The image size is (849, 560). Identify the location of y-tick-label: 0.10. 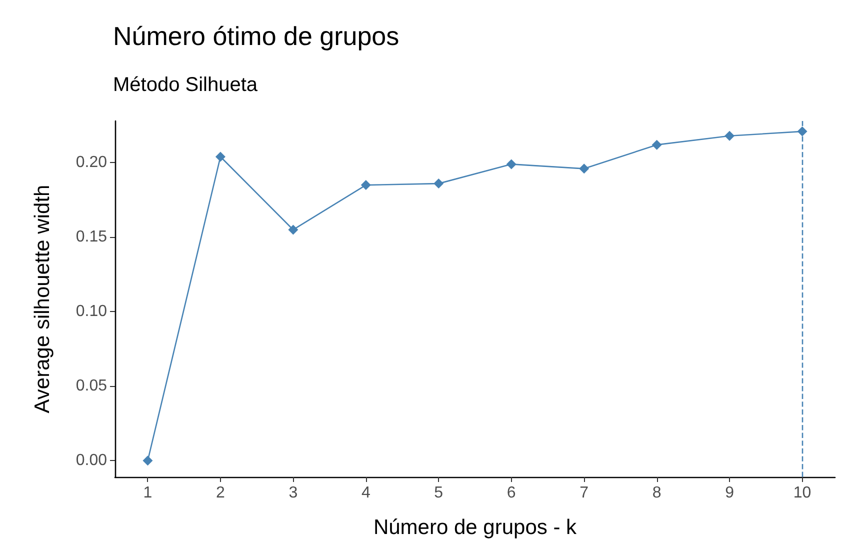
(92, 311).